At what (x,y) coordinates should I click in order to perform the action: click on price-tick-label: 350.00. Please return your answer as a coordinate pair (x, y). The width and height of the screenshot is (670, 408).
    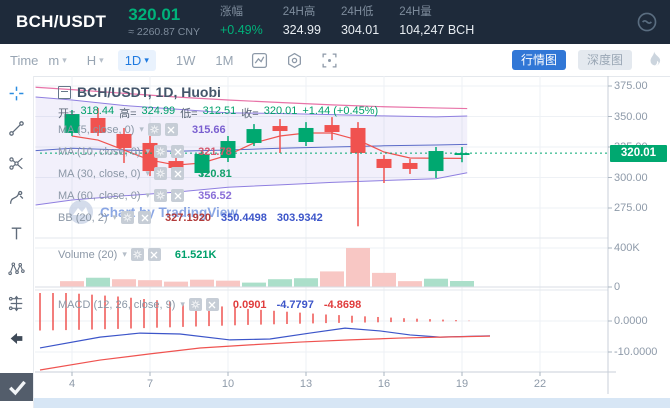
    Looking at the image, I should click on (631, 116).